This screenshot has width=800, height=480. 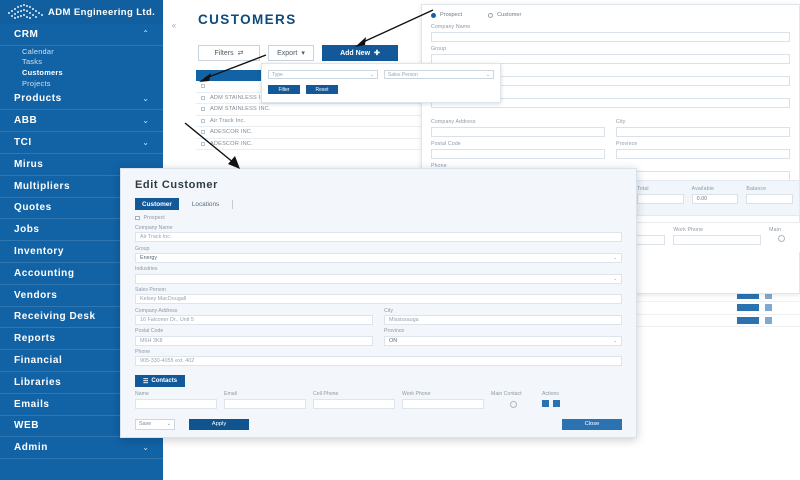 What do you see at coordinates (439, 74) in the screenshot?
I see `filter-sales-person-select: Sales Person ⌄` at bounding box center [439, 74].